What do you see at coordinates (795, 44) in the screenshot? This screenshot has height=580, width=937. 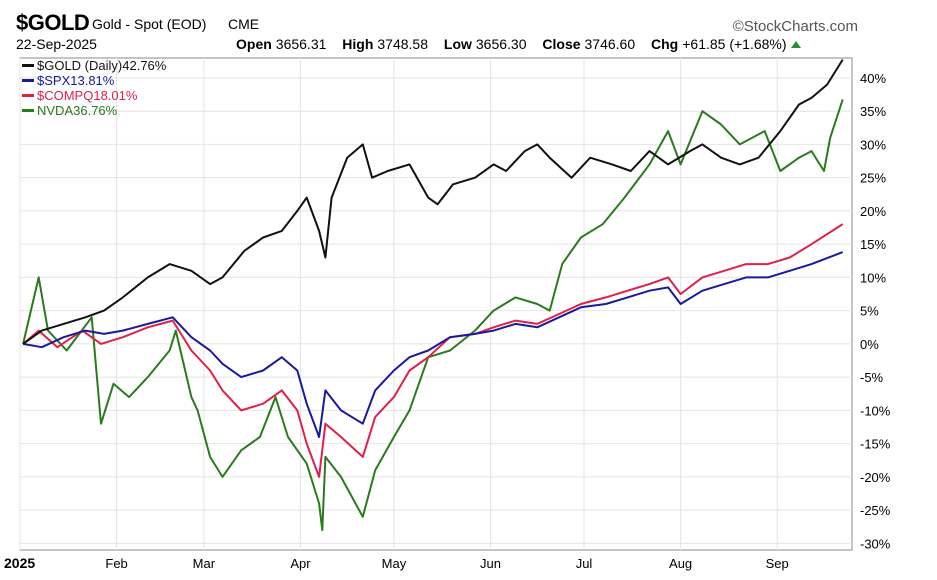 I see `up-arrow-icon` at bounding box center [795, 44].